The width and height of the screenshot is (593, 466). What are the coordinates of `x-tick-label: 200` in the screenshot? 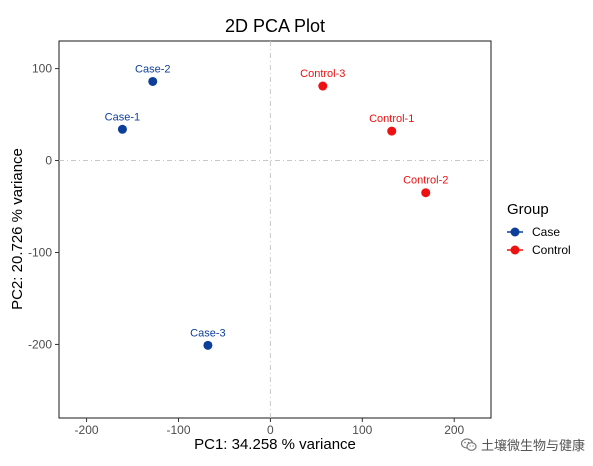 It's located at (454, 430).